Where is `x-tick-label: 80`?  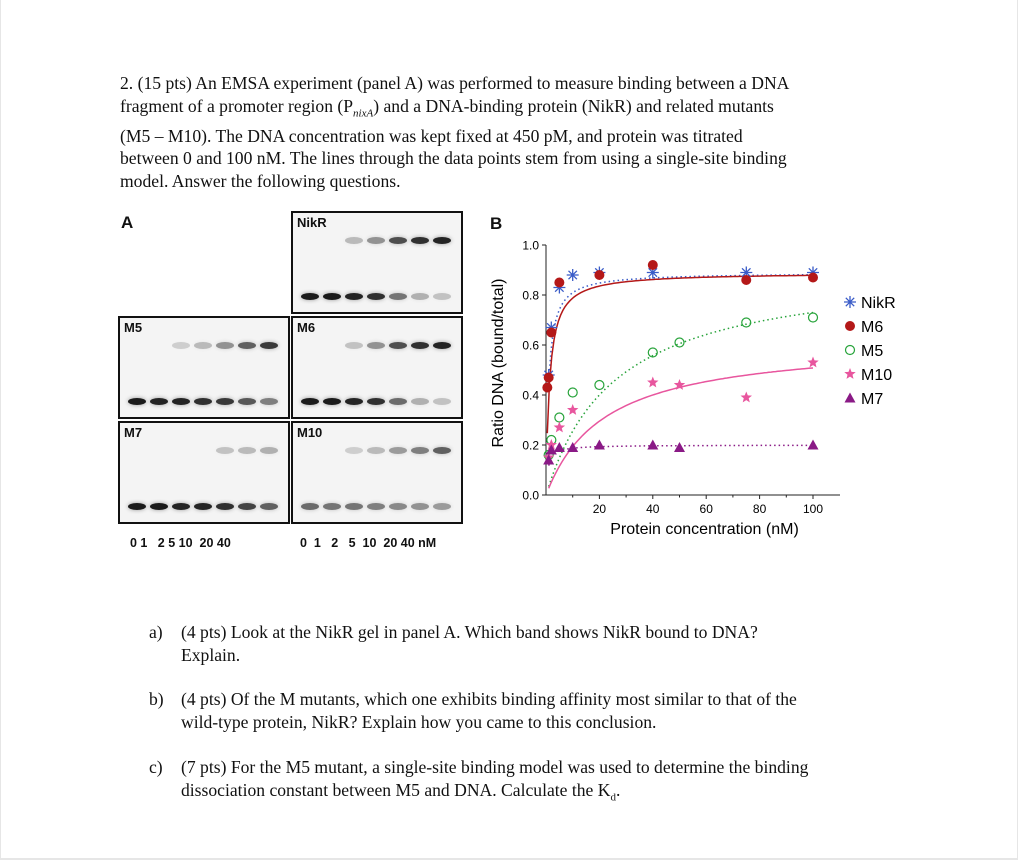
x-tick-label: 80 is located at coordinates (760, 509).